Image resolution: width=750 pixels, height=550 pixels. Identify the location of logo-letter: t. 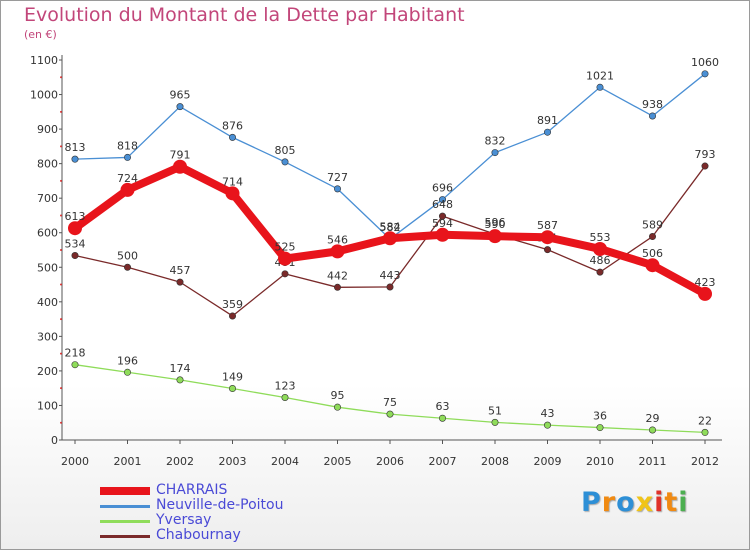
(671, 502).